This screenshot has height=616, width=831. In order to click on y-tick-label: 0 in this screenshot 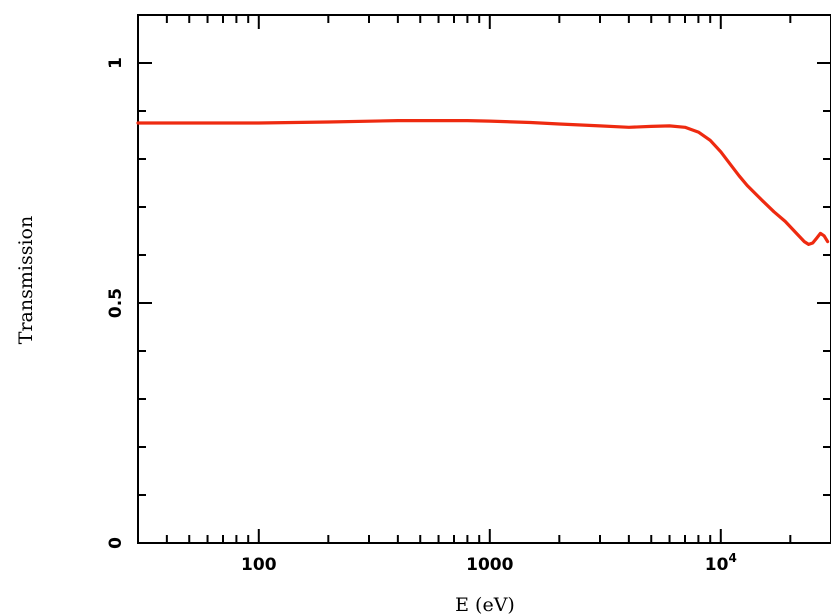, I will do `click(116, 543)`.